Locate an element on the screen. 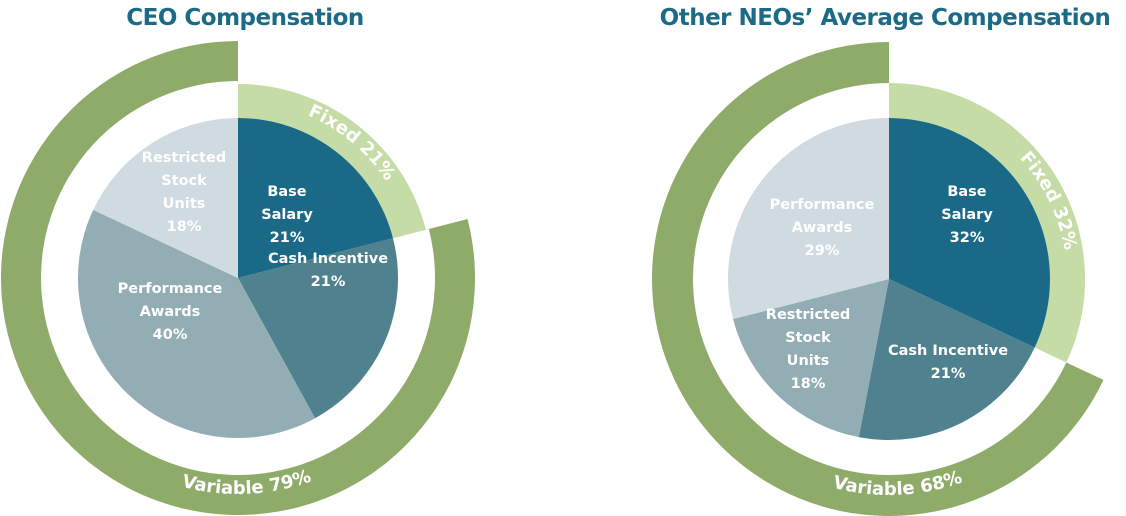 The height and width of the screenshot is (516, 1126). slice-label-line: 40% is located at coordinates (170, 335).